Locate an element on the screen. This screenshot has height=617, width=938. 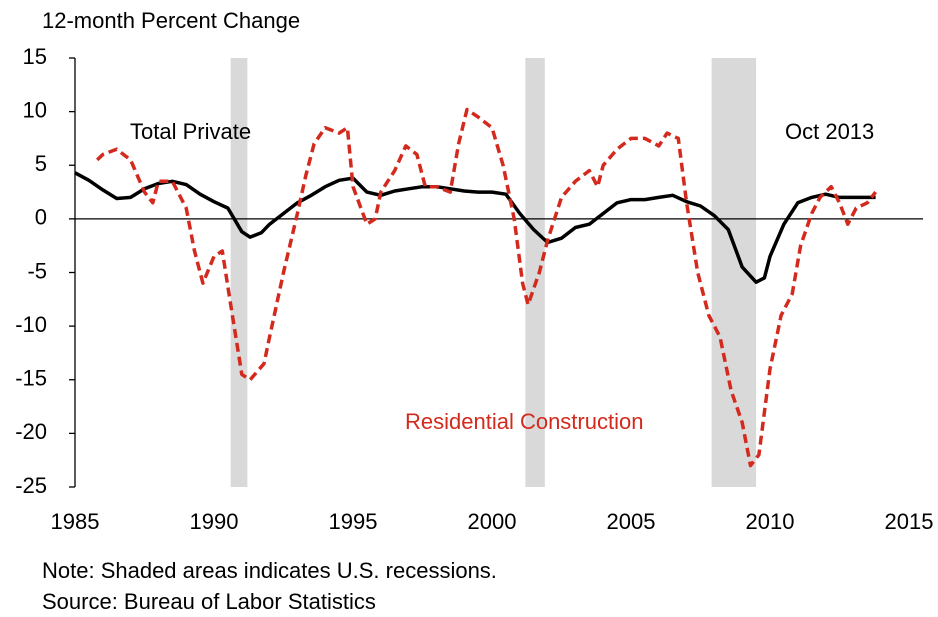
annotation: Oct 2013 is located at coordinates (829, 131).